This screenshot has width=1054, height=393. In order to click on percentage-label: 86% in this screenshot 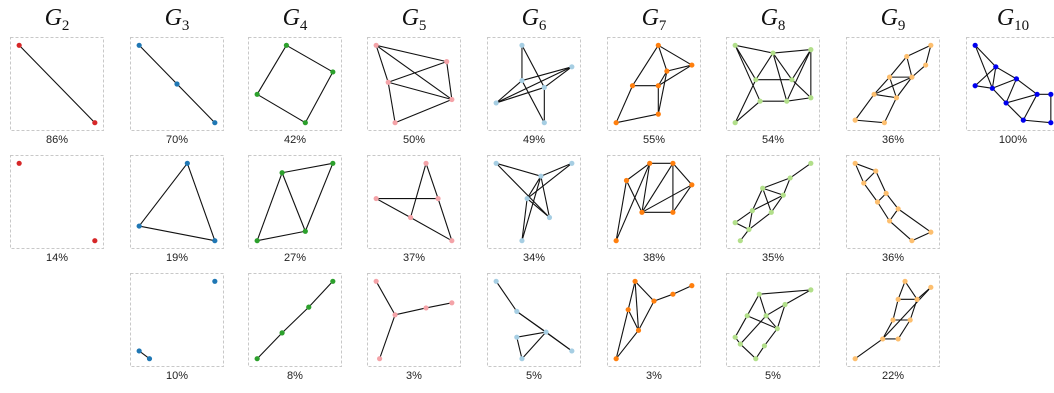, I will do `click(57, 140)`.